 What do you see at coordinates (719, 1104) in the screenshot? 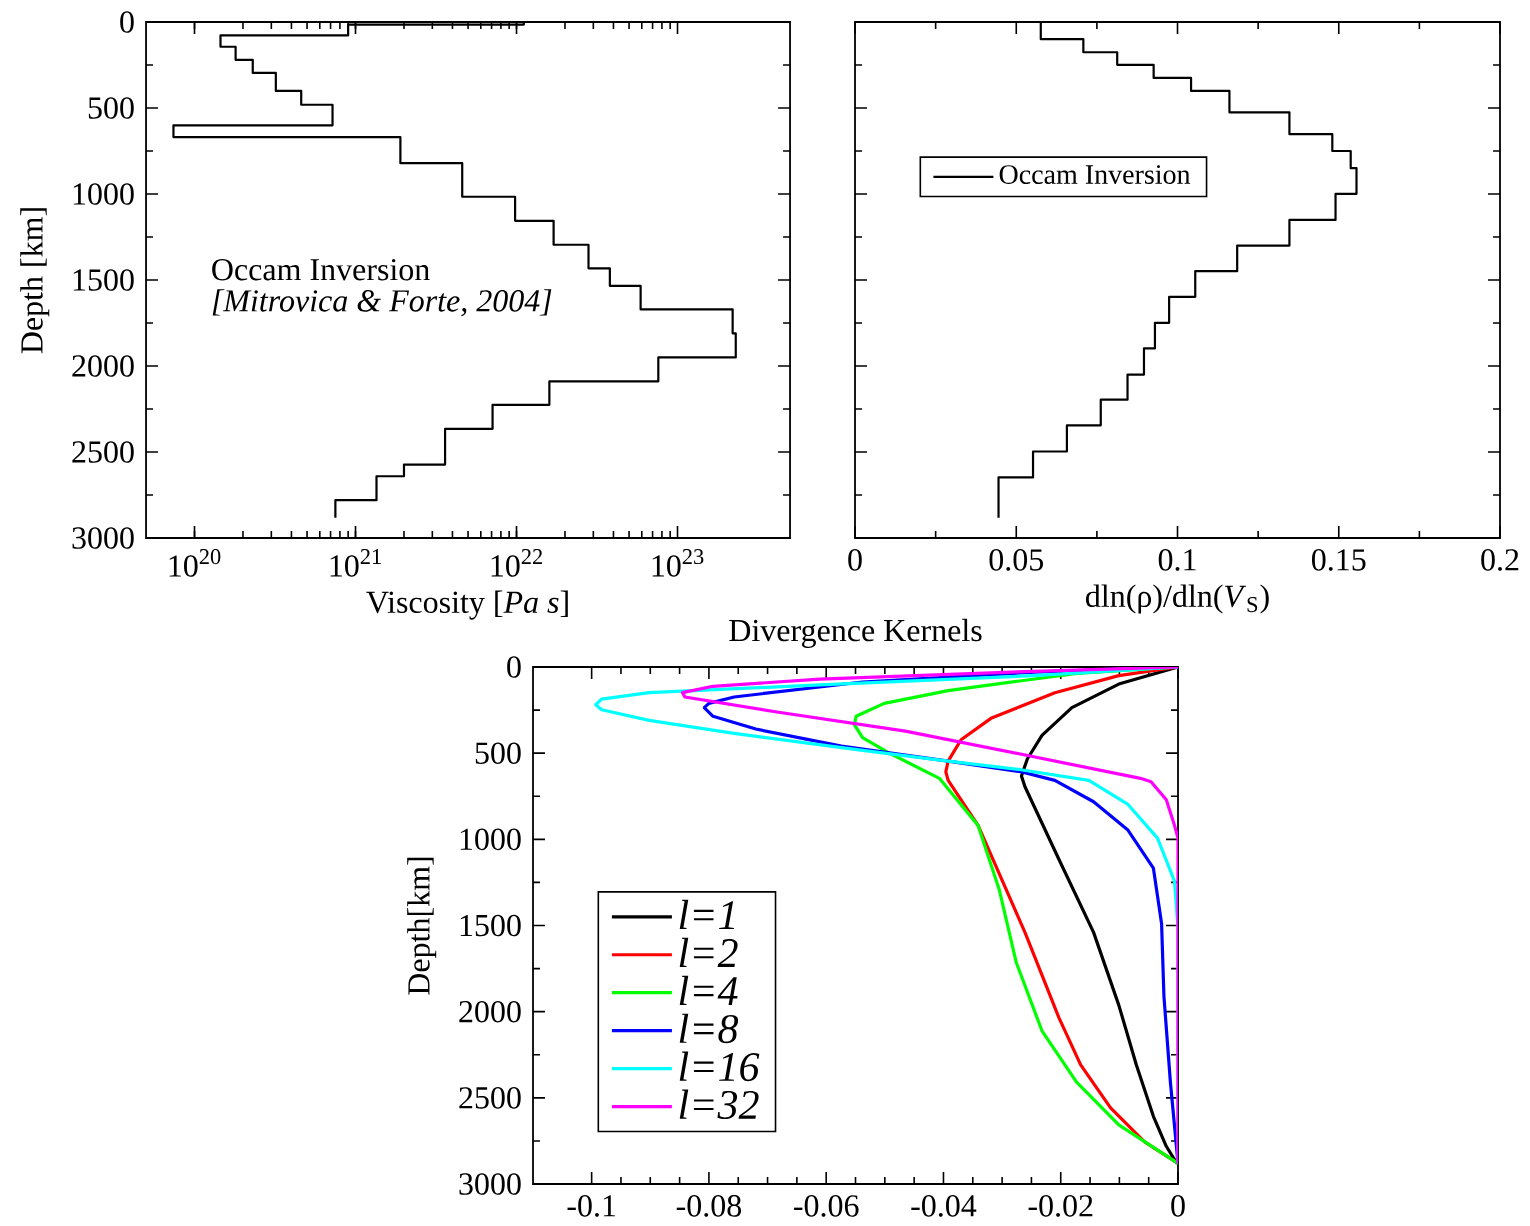
I see `legend-label: l=32` at bounding box center [719, 1104].